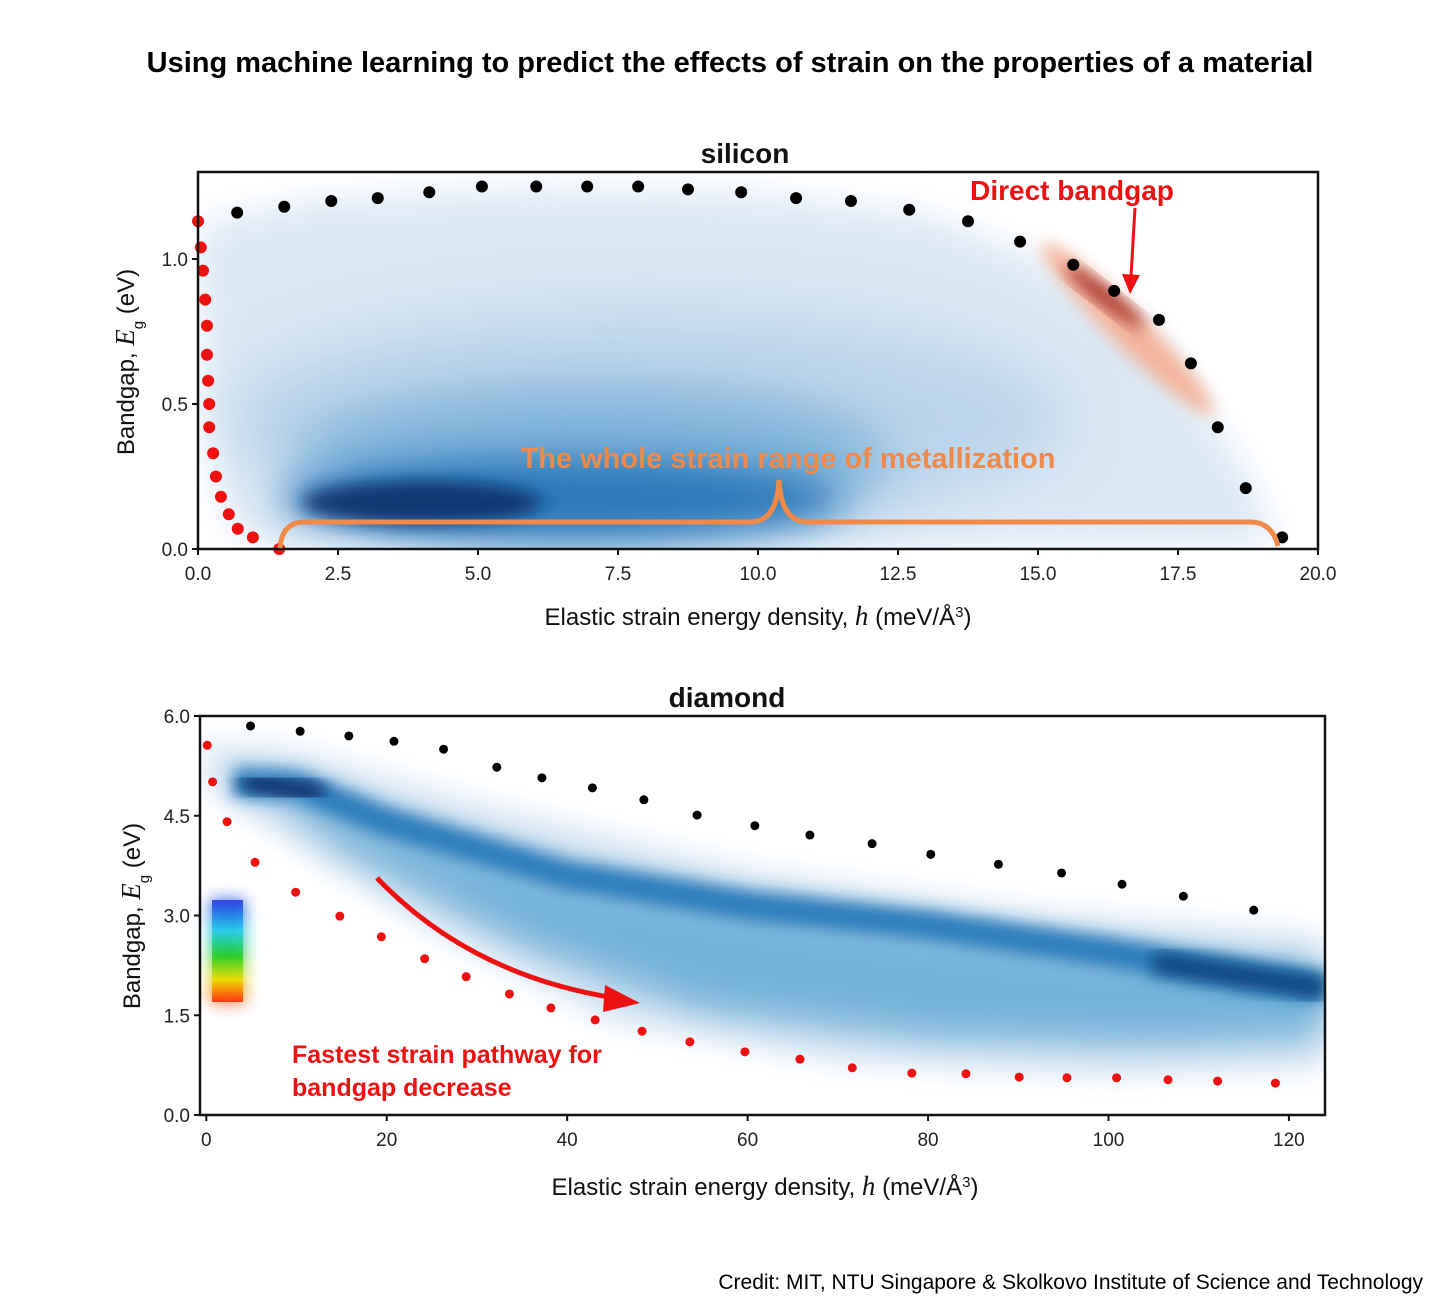 The image size is (1440, 1315). Describe the element at coordinates (175, 405) in the screenshot. I see `y-tick-label: 0.5` at that location.